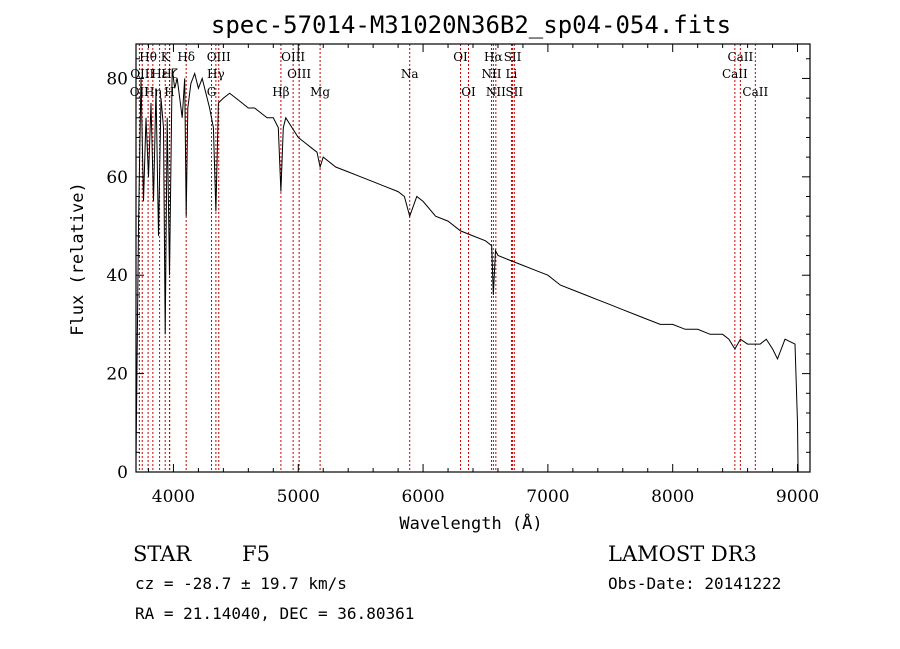 The image size is (900, 649). Describe the element at coordinates (186, 57) in the screenshot. I see `marker-label-7: Hδ` at that location.